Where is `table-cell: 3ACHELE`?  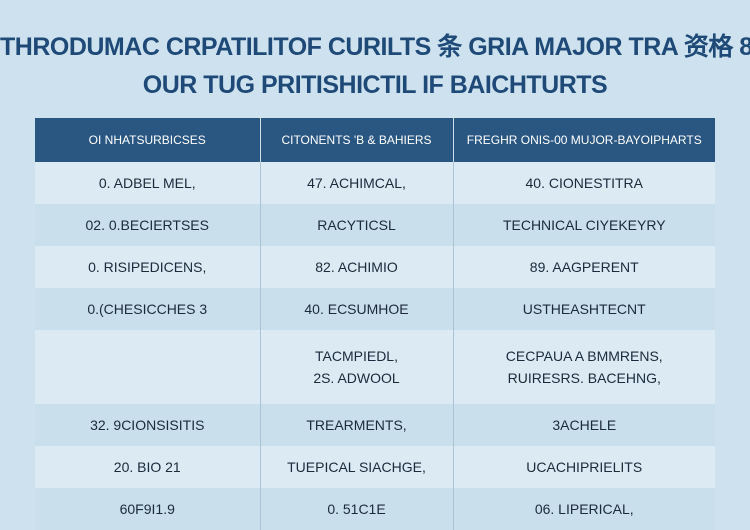
table-cell: 3ACHELE is located at coordinates (583, 425).